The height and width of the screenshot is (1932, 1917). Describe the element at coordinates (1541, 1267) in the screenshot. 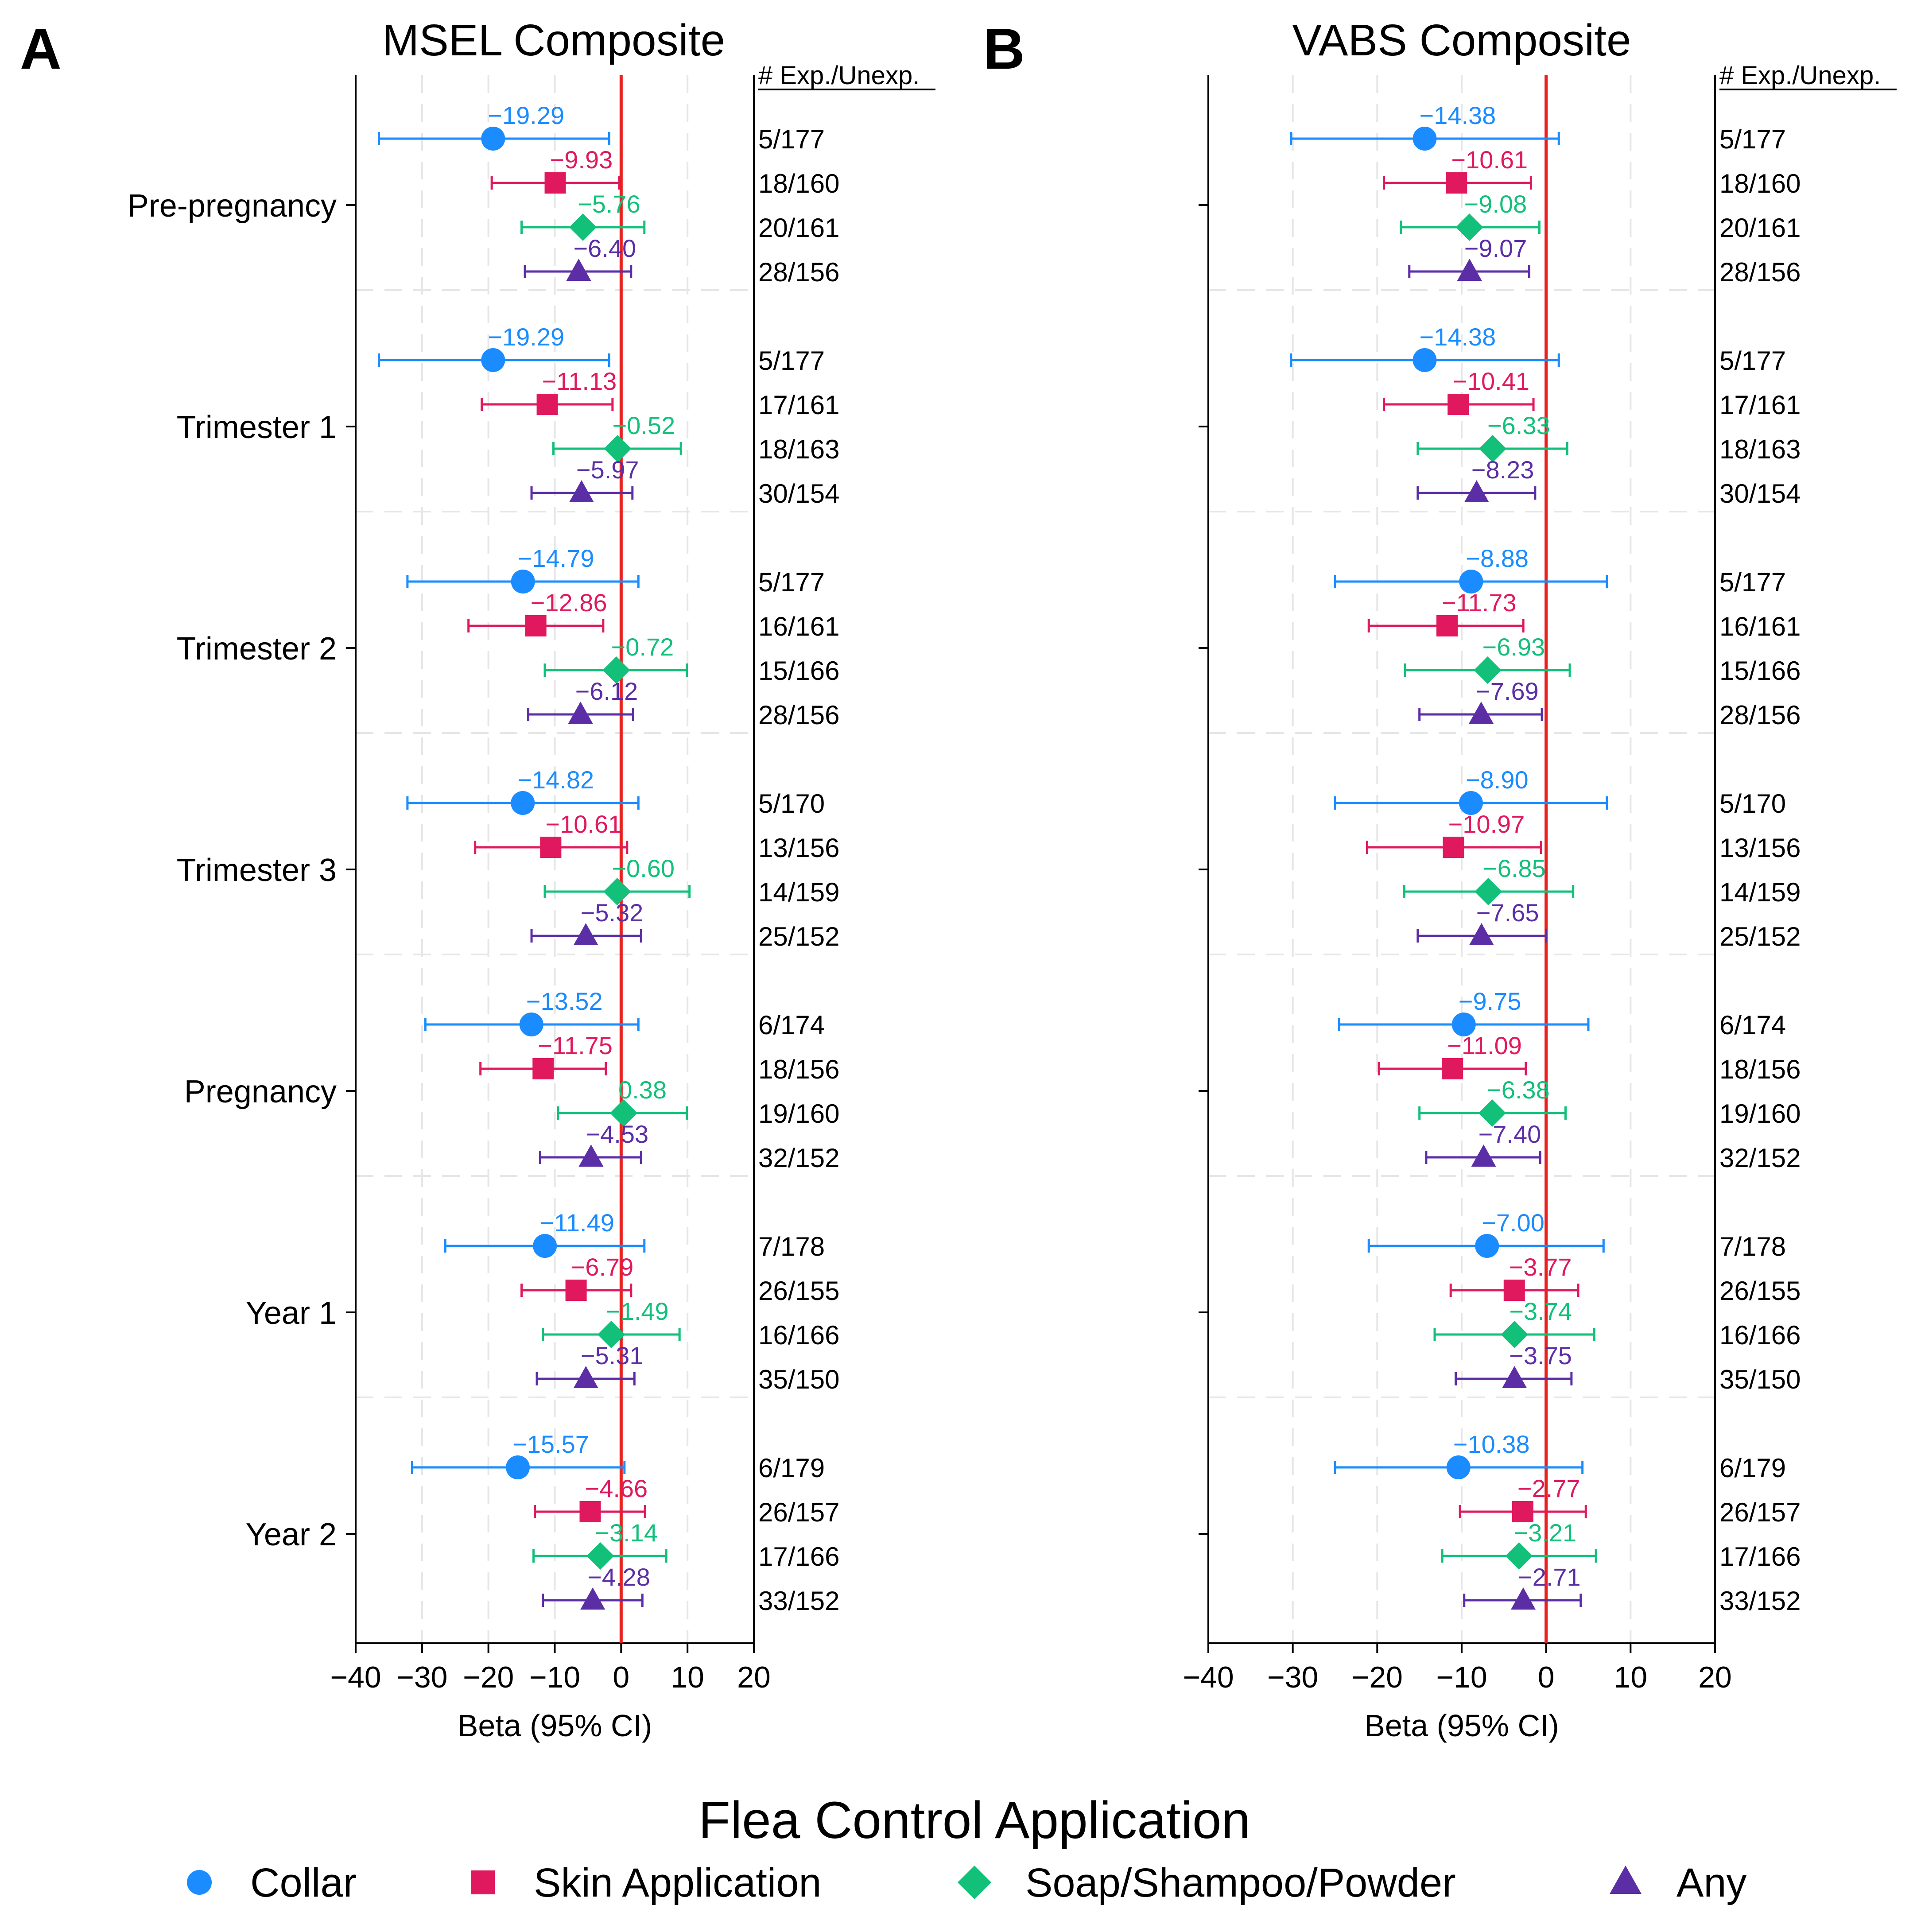

I see `estimate-label-year-1-skin-application: −3.77` at that location.